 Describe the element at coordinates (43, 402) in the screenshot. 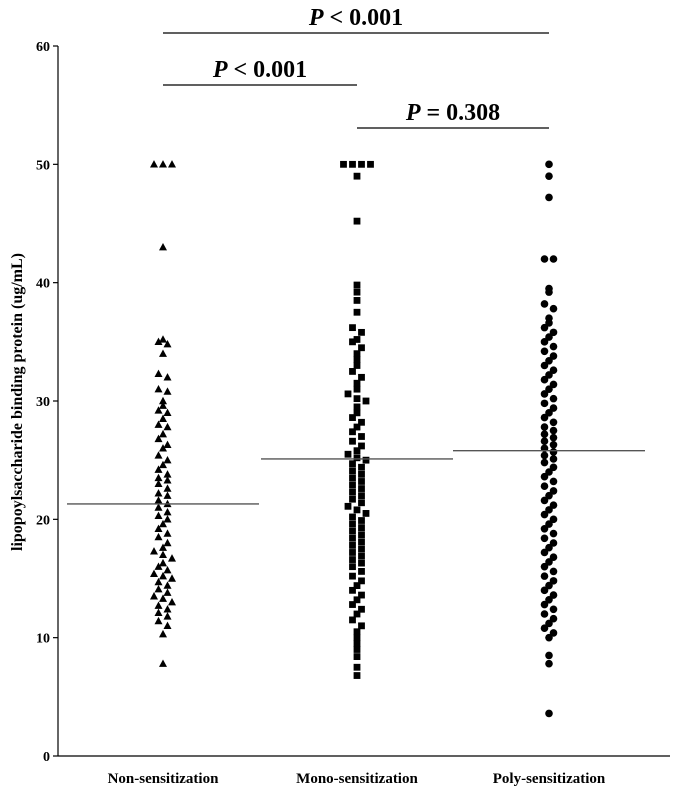

I see `y-tick-label: 30` at that location.